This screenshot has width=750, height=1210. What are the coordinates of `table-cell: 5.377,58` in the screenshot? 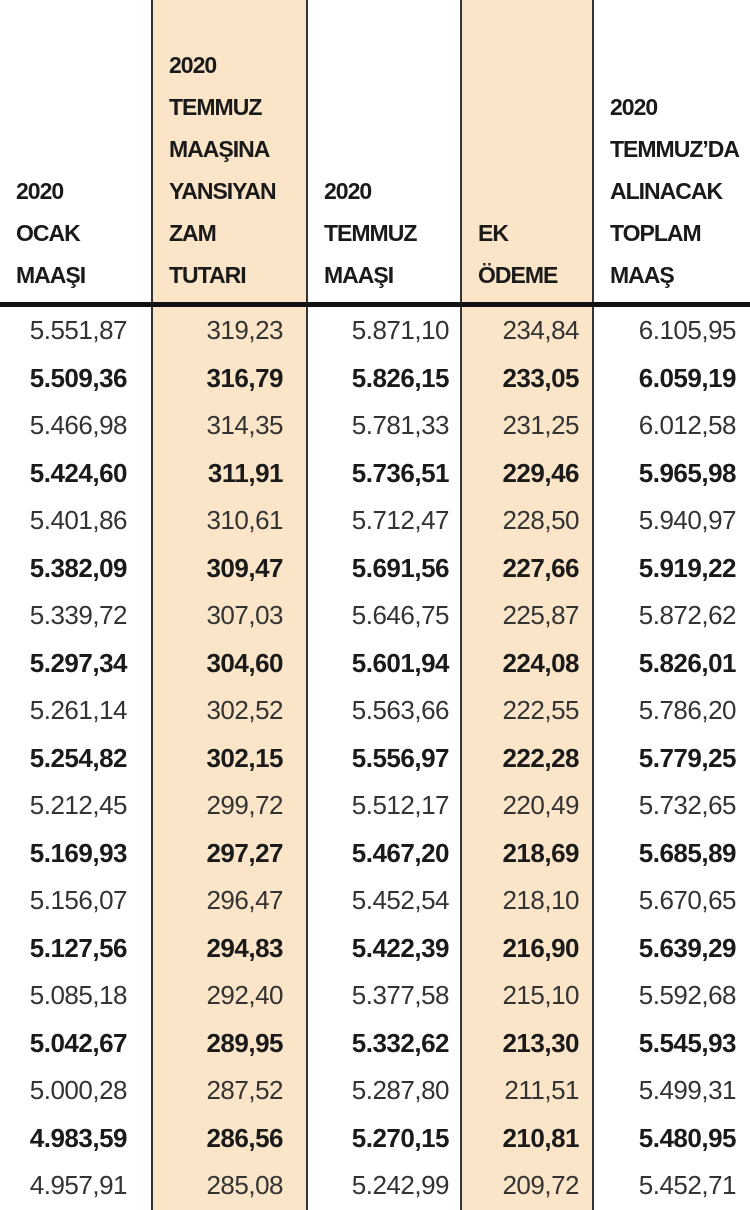 It's located at (383, 996).